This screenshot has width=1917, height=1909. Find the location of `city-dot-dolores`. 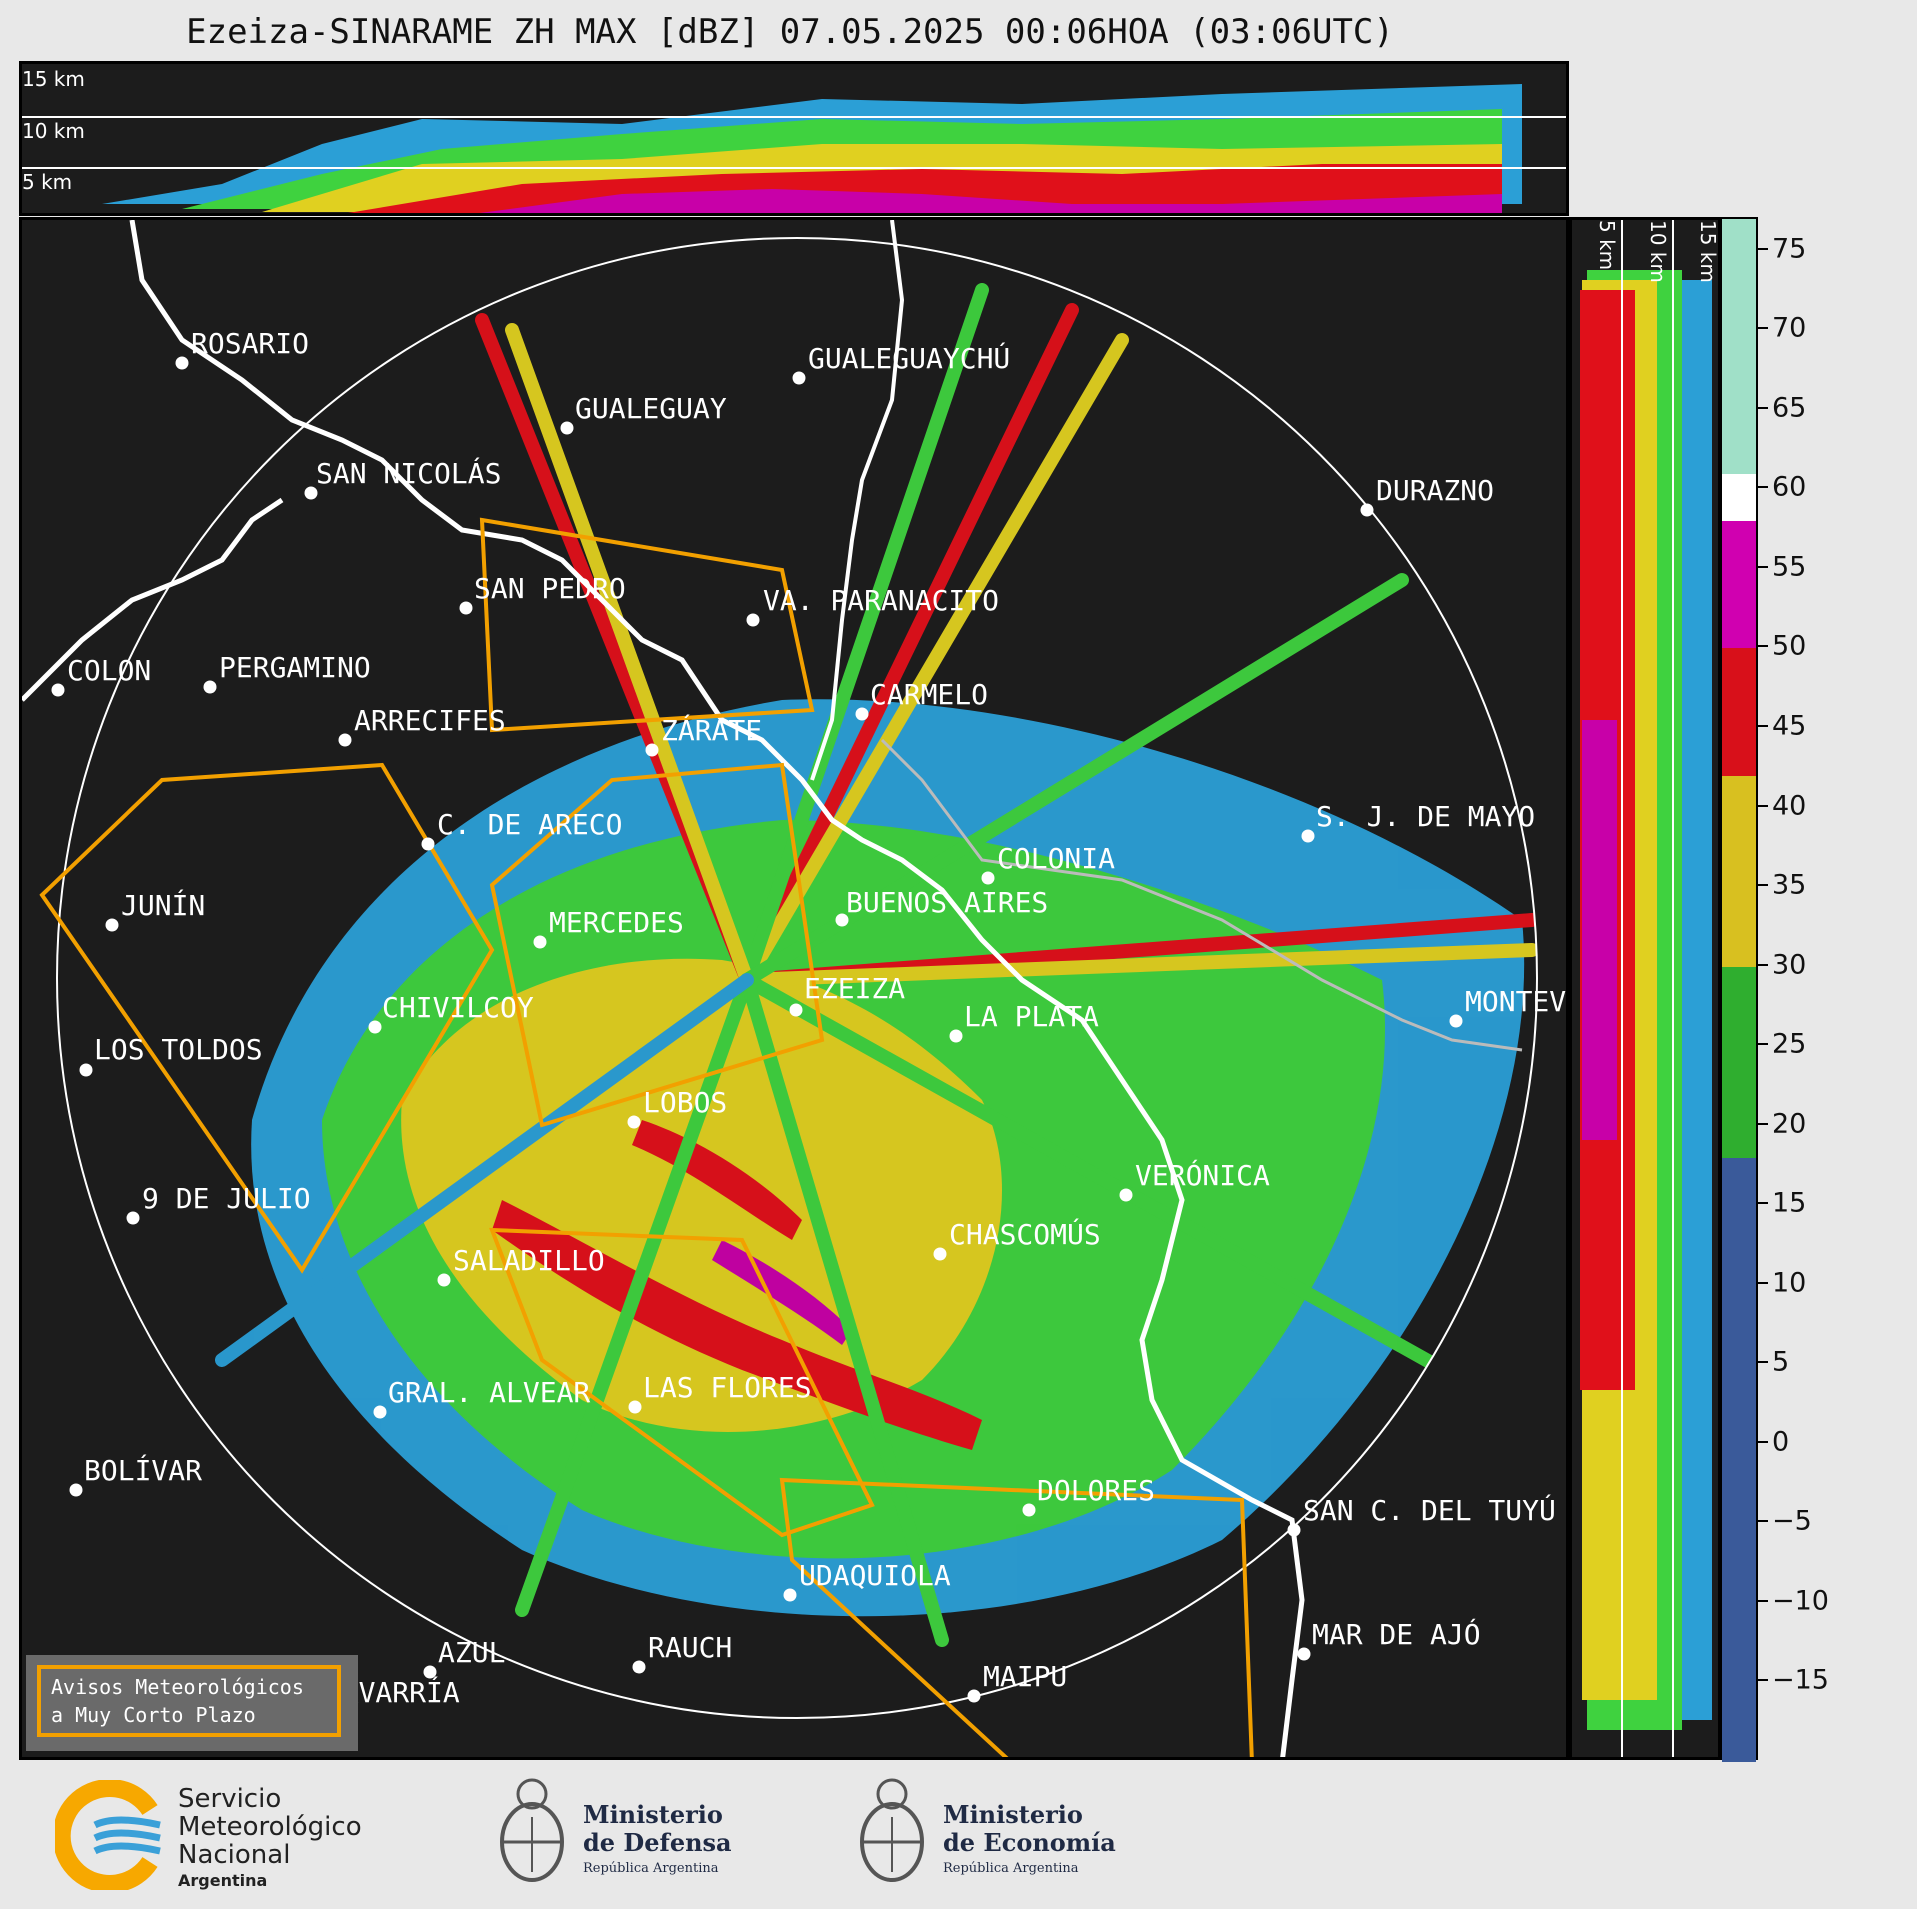

city-dot-dolores is located at coordinates (1029, 1510).